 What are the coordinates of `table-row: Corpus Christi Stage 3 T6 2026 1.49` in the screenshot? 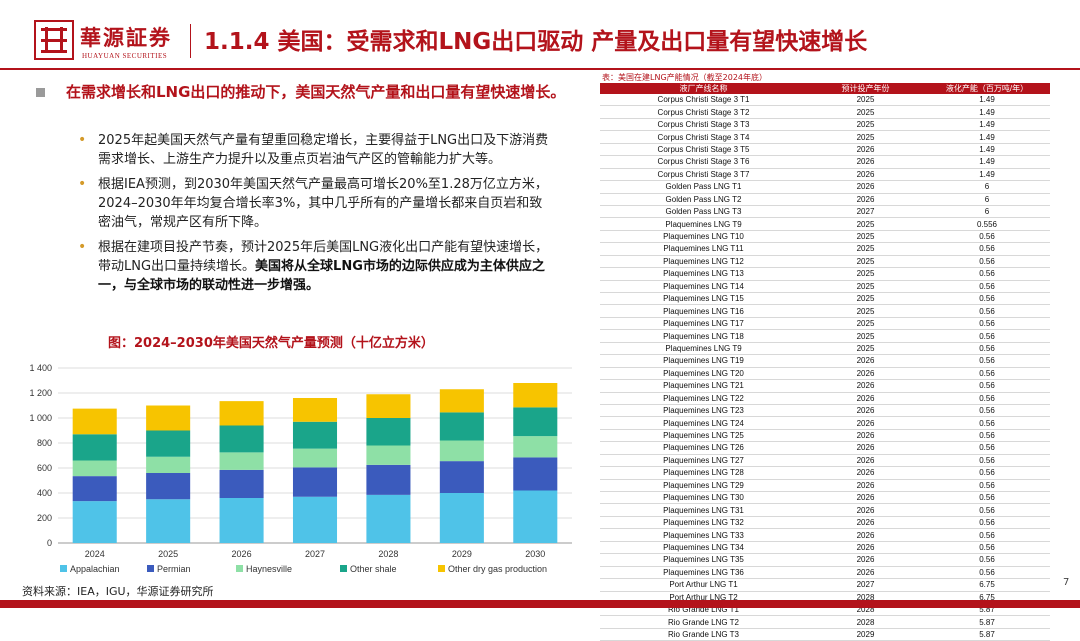 It's located at (825, 162).